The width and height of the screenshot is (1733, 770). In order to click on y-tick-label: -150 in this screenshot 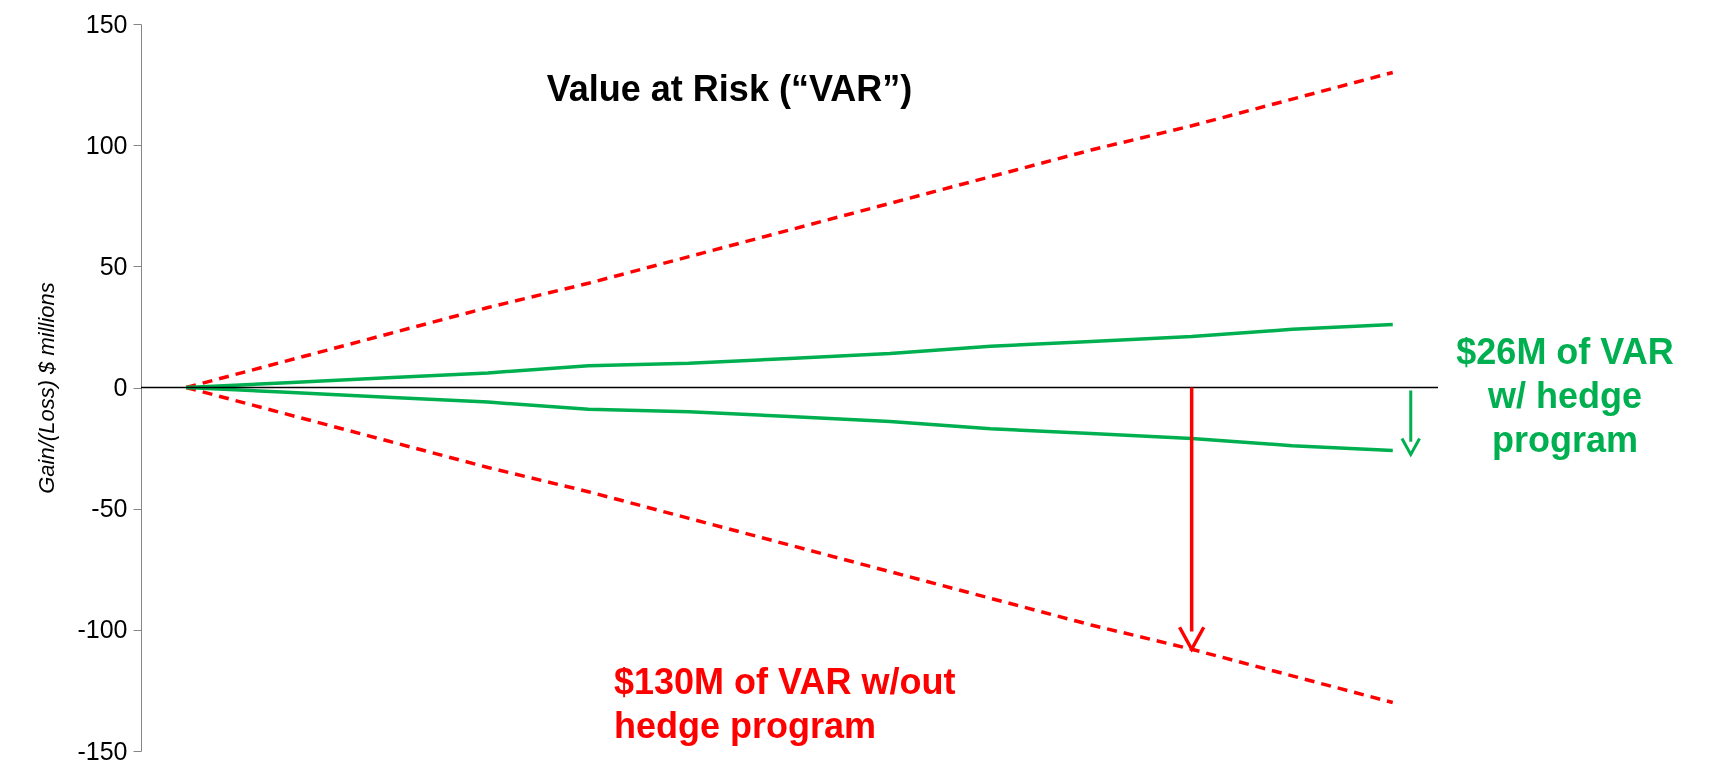, I will do `click(102, 750)`.